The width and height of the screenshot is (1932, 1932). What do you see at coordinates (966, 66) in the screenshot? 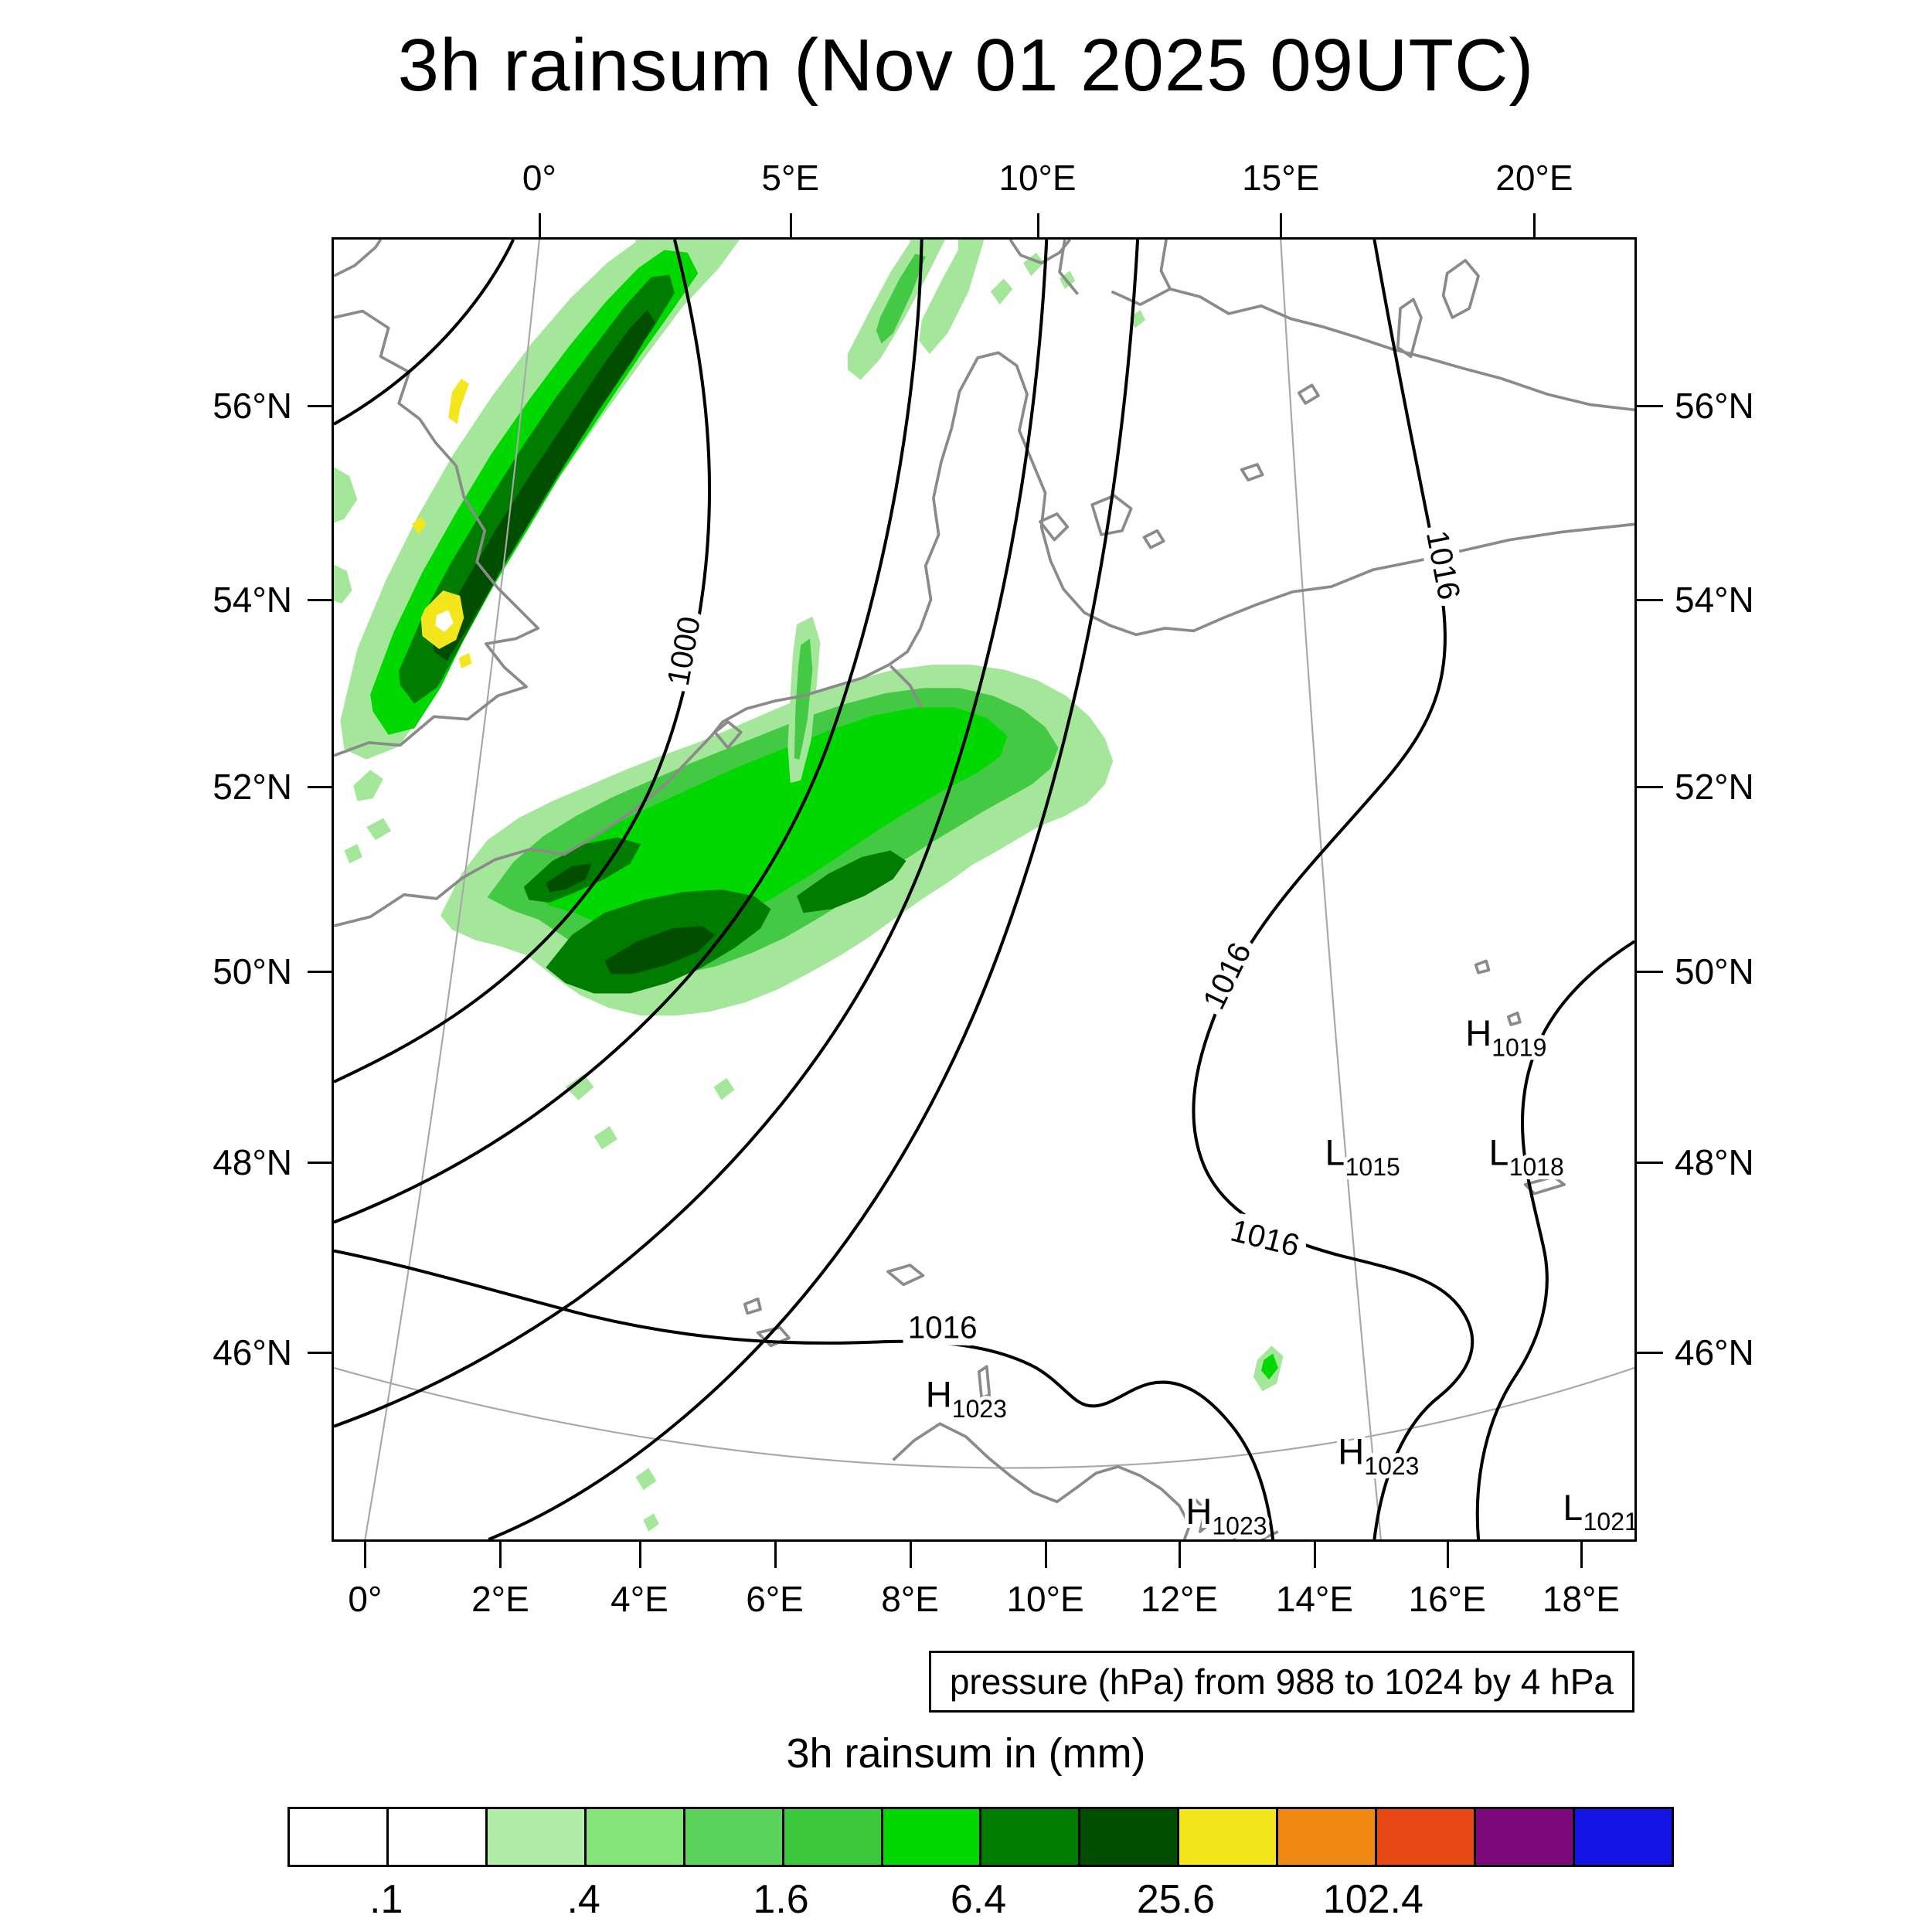
I see `figure-title: 3h rainsum (Nov 01 2025 09UTC)` at bounding box center [966, 66].